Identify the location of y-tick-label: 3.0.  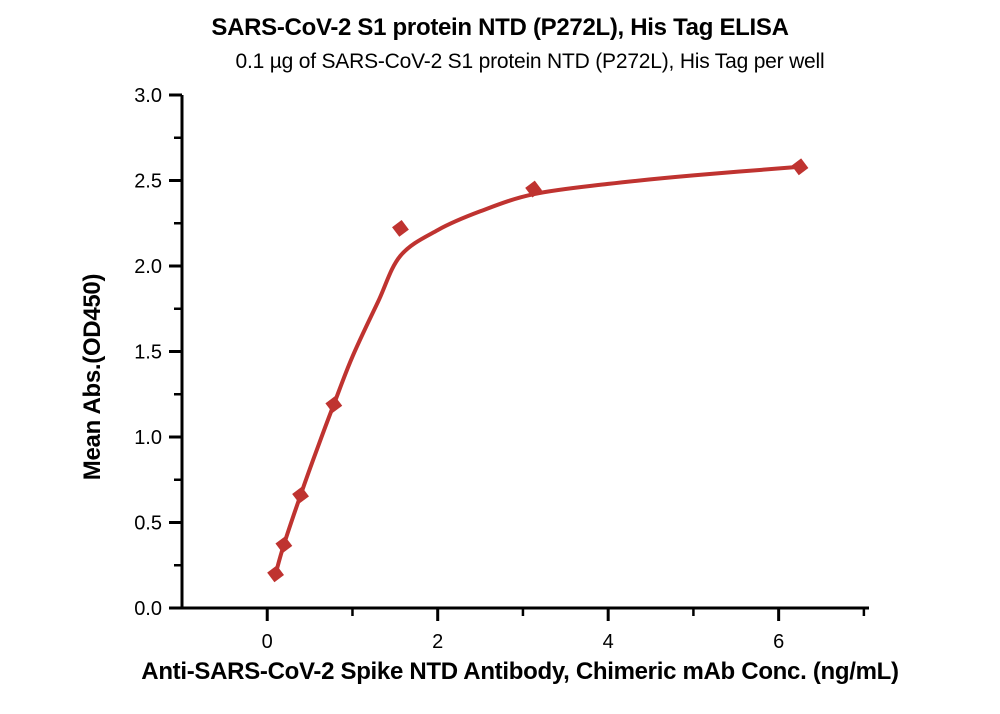
(148, 96).